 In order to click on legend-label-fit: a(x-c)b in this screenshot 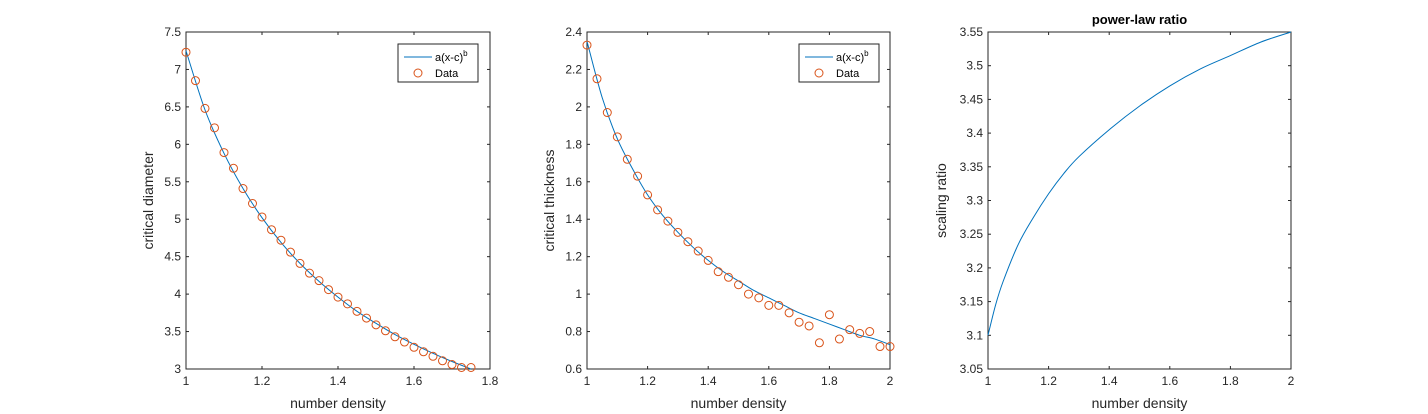, I will do `click(852, 56)`.